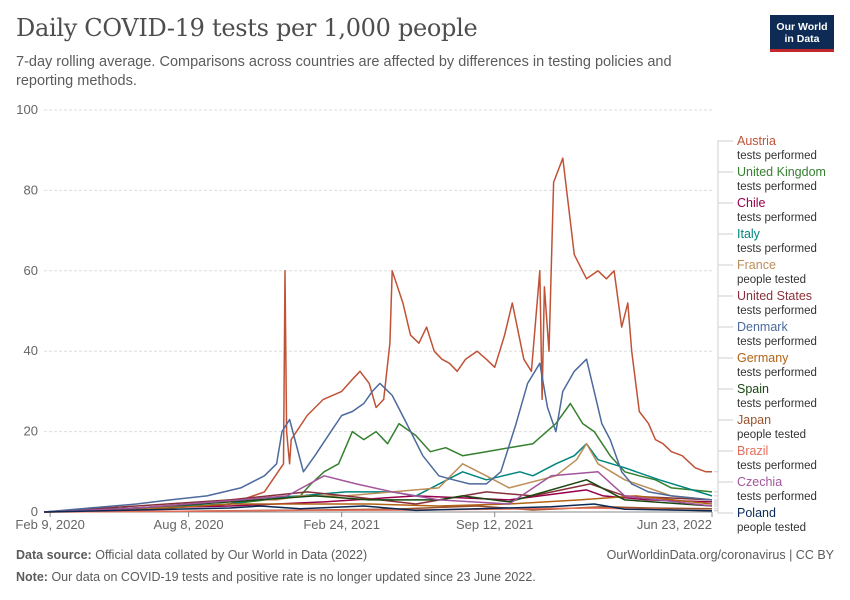 Image resolution: width=850 pixels, height=600 pixels. Describe the element at coordinates (720, 555) in the screenshot. I see `source-link: OurWorldinData.org/coronavirus | CC BY` at that location.